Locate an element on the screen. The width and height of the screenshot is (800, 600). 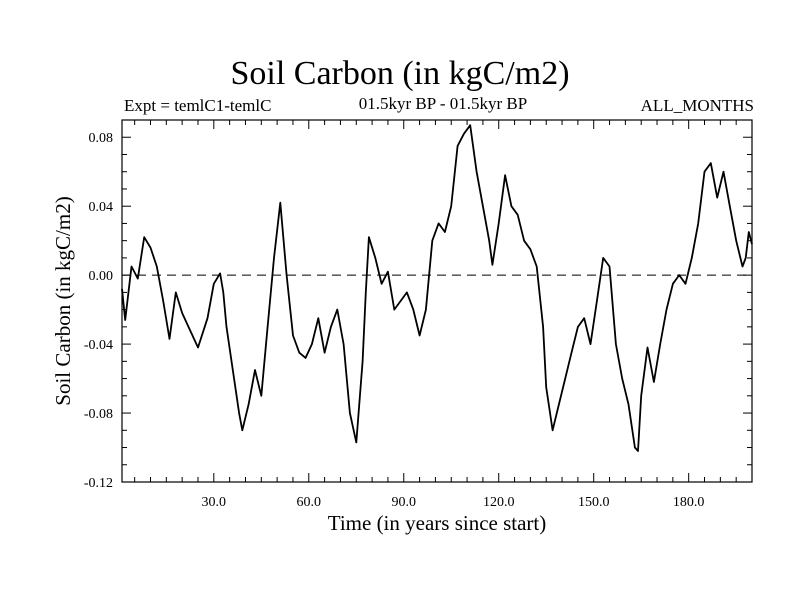
x-tick-label: 90.0 is located at coordinates (404, 502).